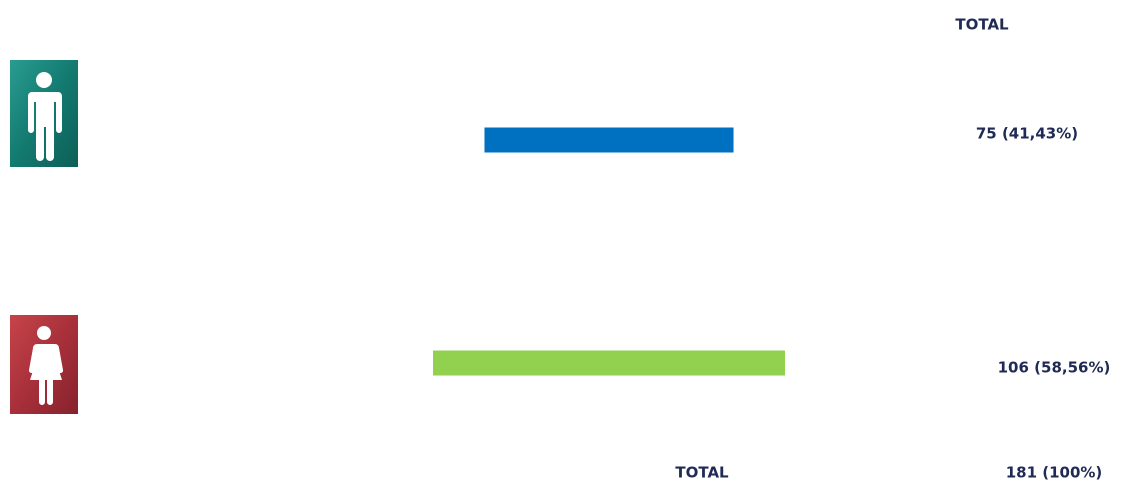 The image size is (1130, 487). What do you see at coordinates (702, 473) in the screenshot?
I see `total-label: TOTAL` at bounding box center [702, 473].